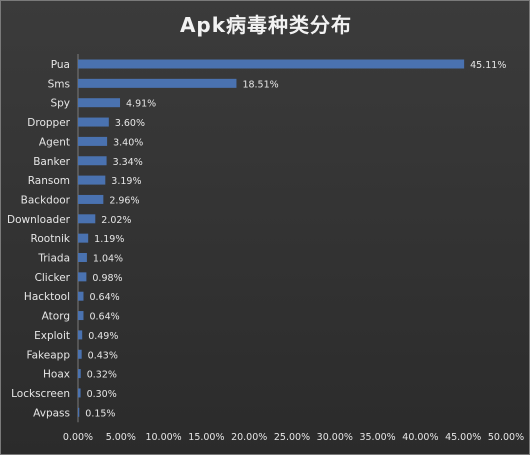 The image size is (530, 455). I want to click on category-label: Hoax, so click(56, 375).